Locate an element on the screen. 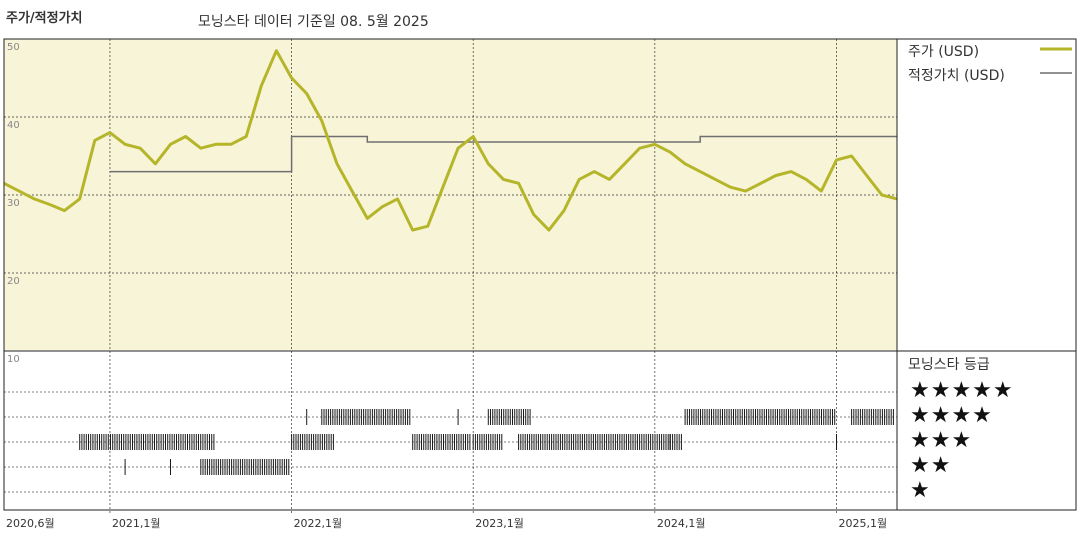 The width and height of the screenshot is (1080, 540). y-tick-labels: 50 40 30 20 10 is located at coordinates (13, 203).